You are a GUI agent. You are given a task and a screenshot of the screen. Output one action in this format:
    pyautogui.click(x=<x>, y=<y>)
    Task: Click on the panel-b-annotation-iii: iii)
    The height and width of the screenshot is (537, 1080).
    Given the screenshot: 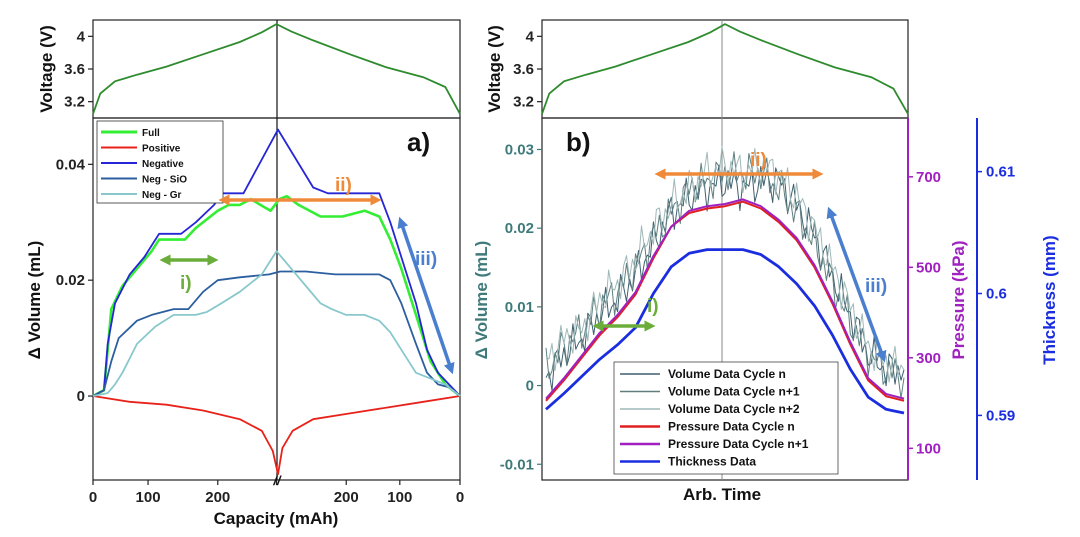 What is the action you would take?
    pyautogui.click(x=876, y=286)
    